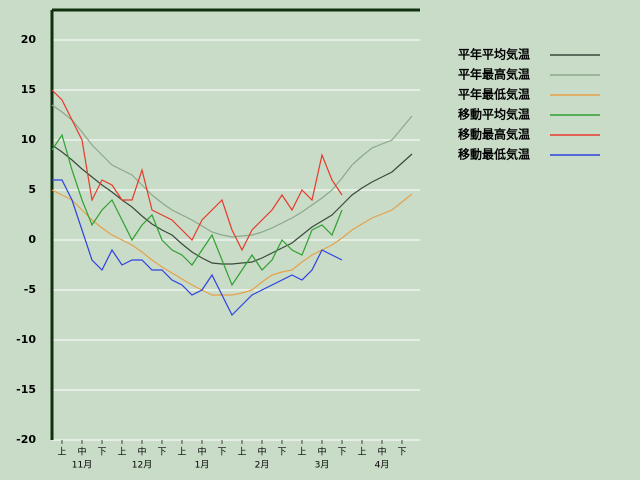 This screenshot has height=480, width=640. Describe the element at coordinates (26, 439) in the screenshot. I see `y-tick-label: -20` at that location.